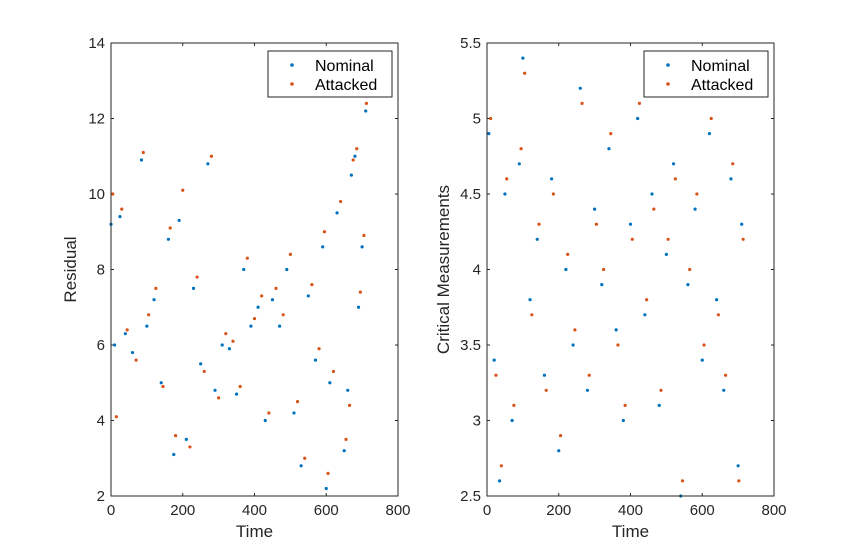  Describe the element at coordinates (477, 421) in the screenshot. I see `y-tick-label: 3` at that location.